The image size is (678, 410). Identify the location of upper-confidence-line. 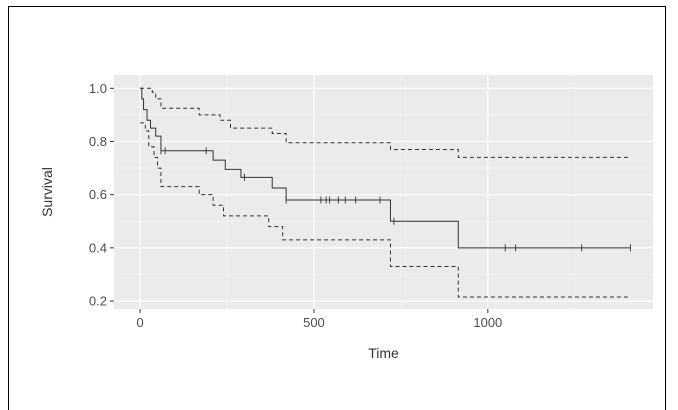
(385, 122).